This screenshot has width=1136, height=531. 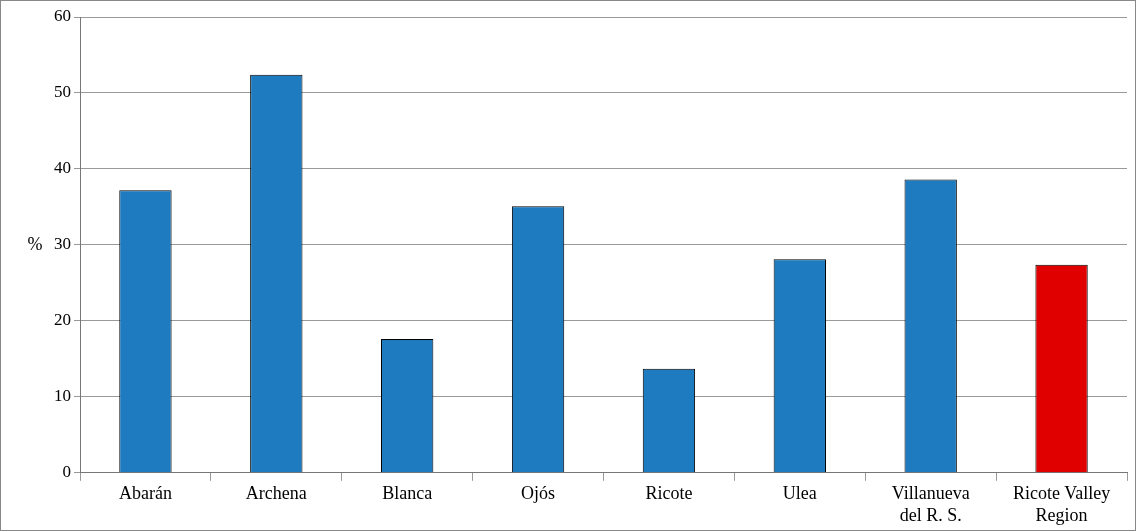 I want to click on x-tick-label: Blanca, so click(x=407, y=493).